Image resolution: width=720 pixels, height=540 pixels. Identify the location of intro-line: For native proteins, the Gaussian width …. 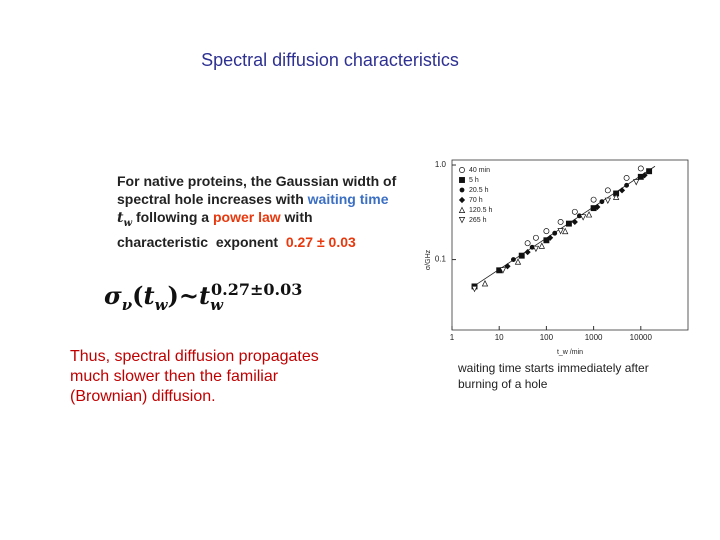
(256, 181).